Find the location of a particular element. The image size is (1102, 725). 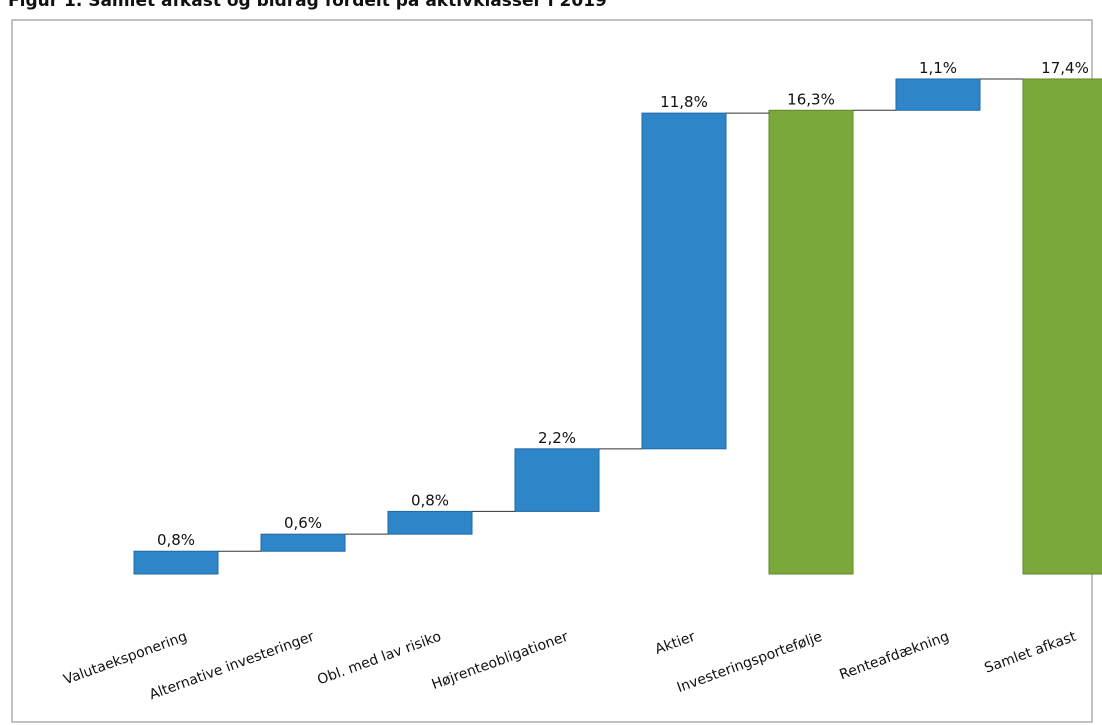

value-label-aktier: 11,8% is located at coordinates (684, 102).